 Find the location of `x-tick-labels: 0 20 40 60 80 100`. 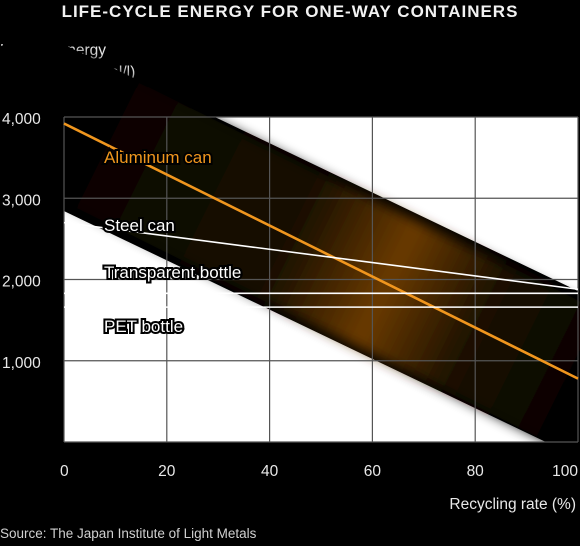

x-tick-labels: 0 20 40 60 80 100 is located at coordinates (319, 471).